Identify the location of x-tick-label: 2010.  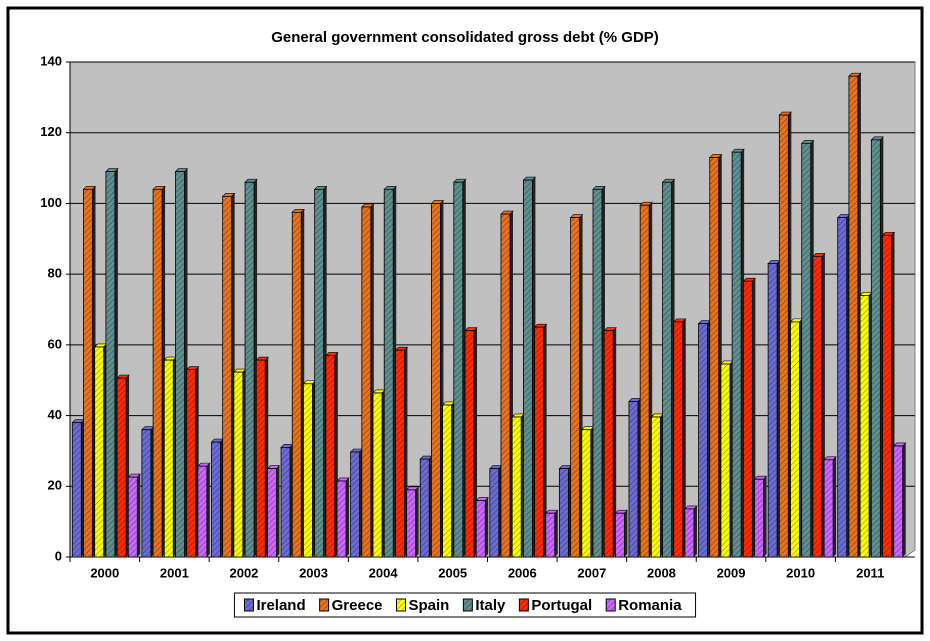
(800, 572).